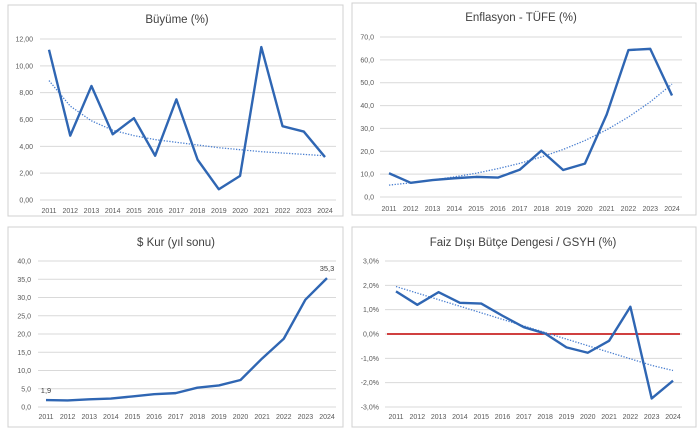 The width and height of the screenshot is (700, 434). What do you see at coordinates (327, 268) in the screenshot?
I see `data-label: 35,3` at bounding box center [327, 268].